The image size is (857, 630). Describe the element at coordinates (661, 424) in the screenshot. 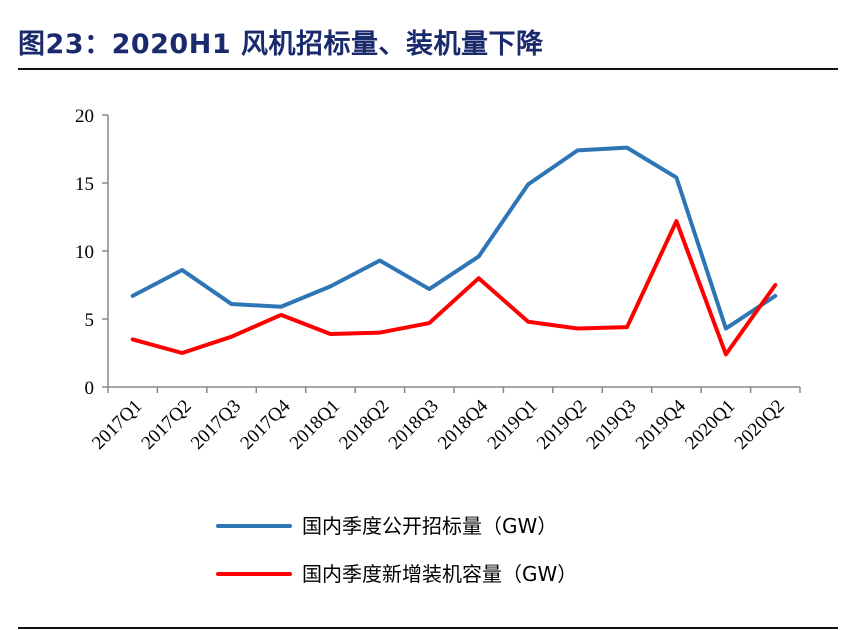

I see `x-tick-label: 2019Q4` at that location.